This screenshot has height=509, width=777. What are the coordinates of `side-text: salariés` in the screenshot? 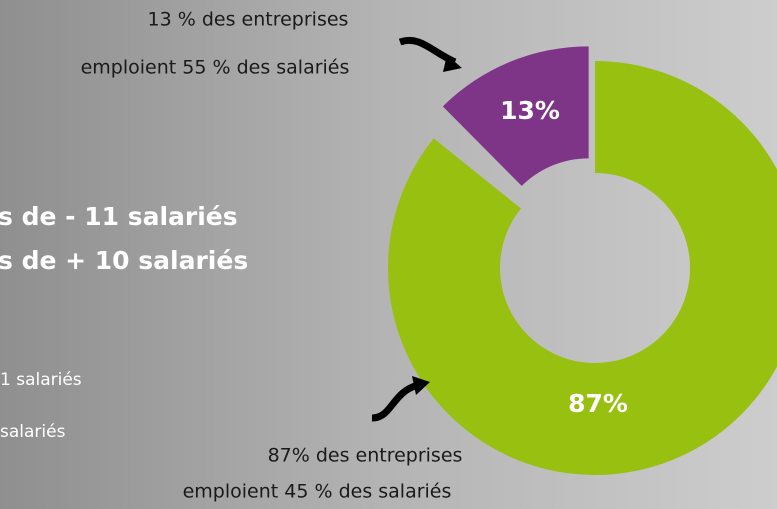 It's located at (33, 432).